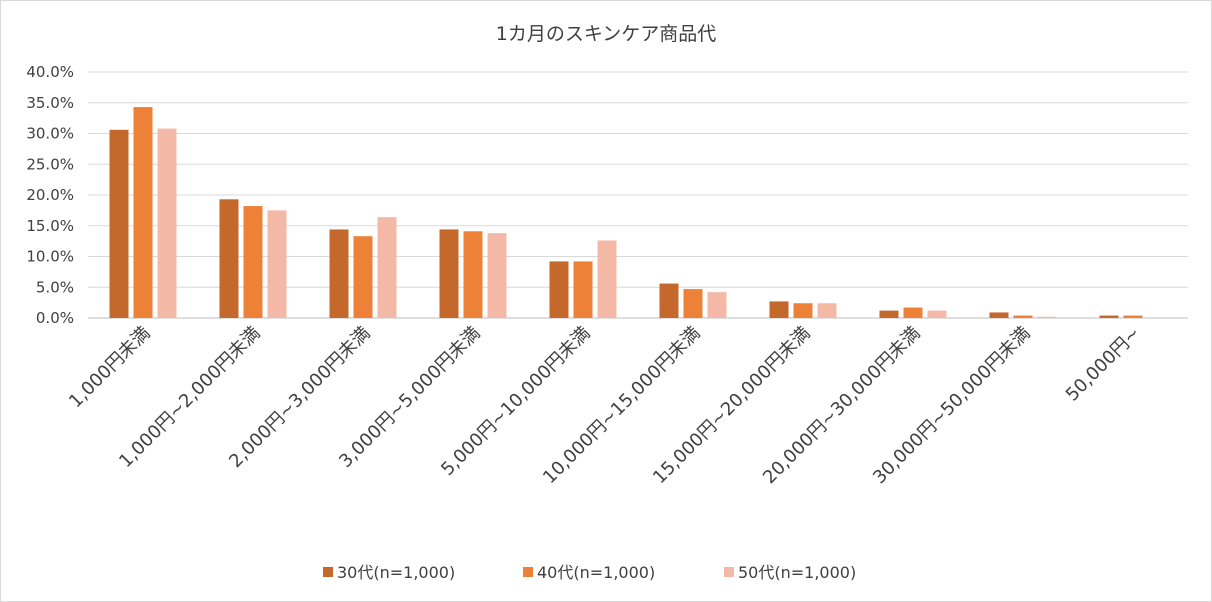 The height and width of the screenshot is (602, 1212). What do you see at coordinates (55, 287) in the screenshot?
I see `y-tick-label: 5.0%` at bounding box center [55, 287].